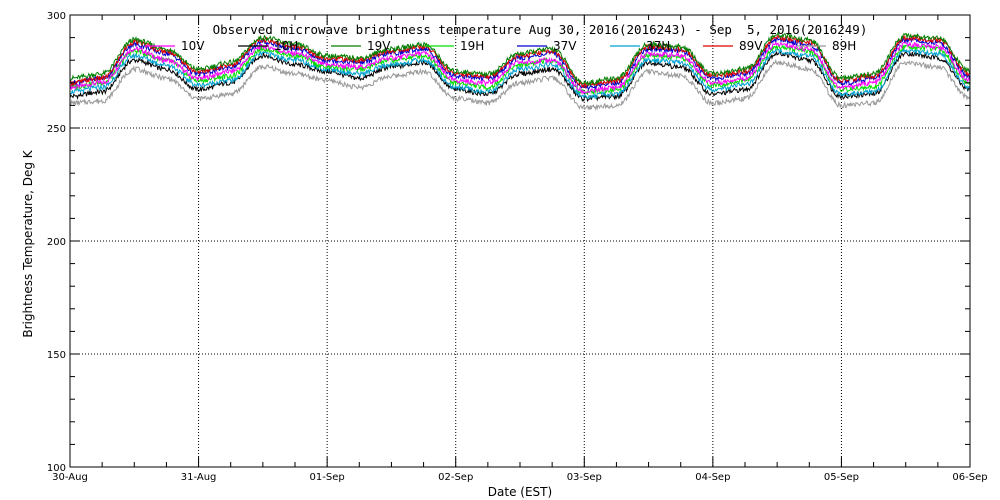 The height and width of the screenshot is (500, 1000). What do you see at coordinates (658, 46) in the screenshot?
I see `legend-label-37h: 37H` at bounding box center [658, 46].